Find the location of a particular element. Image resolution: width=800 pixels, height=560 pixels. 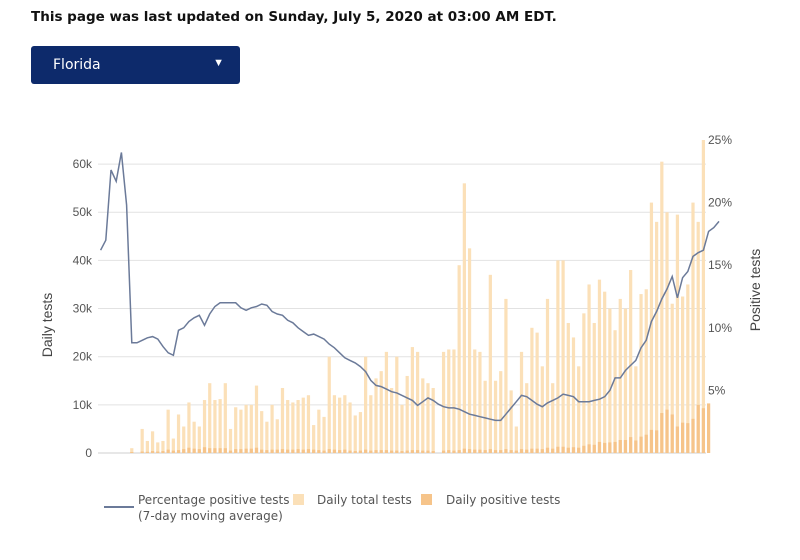

y-tick-label: 50k is located at coordinates (83, 212).